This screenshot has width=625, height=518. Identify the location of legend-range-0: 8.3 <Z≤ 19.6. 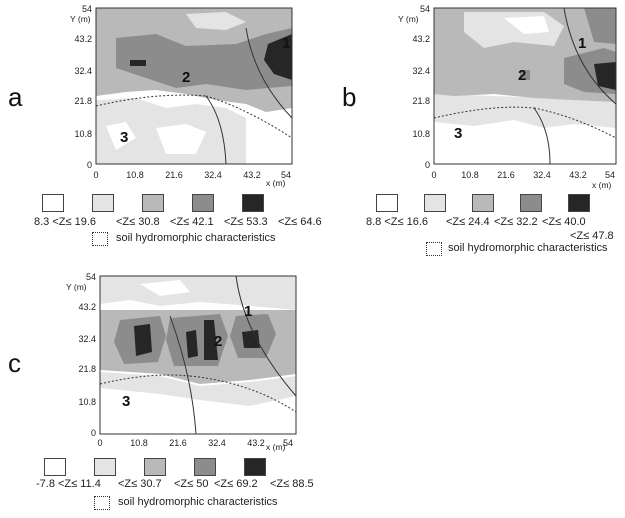
(65, 222).